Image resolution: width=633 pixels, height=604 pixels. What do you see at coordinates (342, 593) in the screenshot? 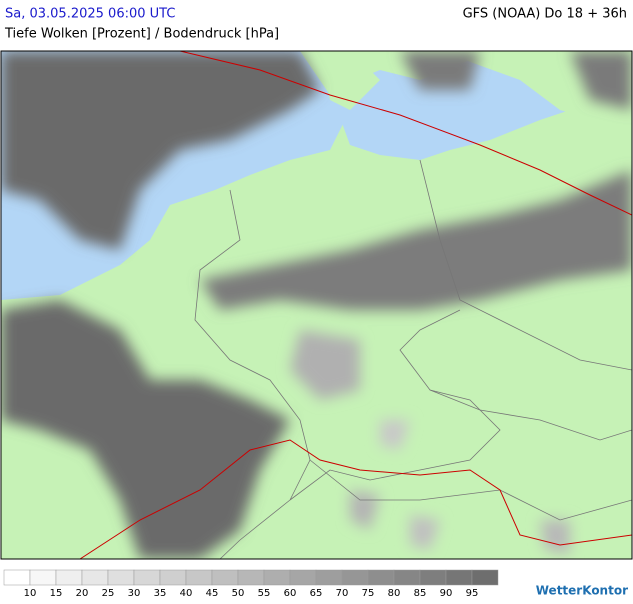
I see `legend-label: 70` at bounding box center [342, 593].